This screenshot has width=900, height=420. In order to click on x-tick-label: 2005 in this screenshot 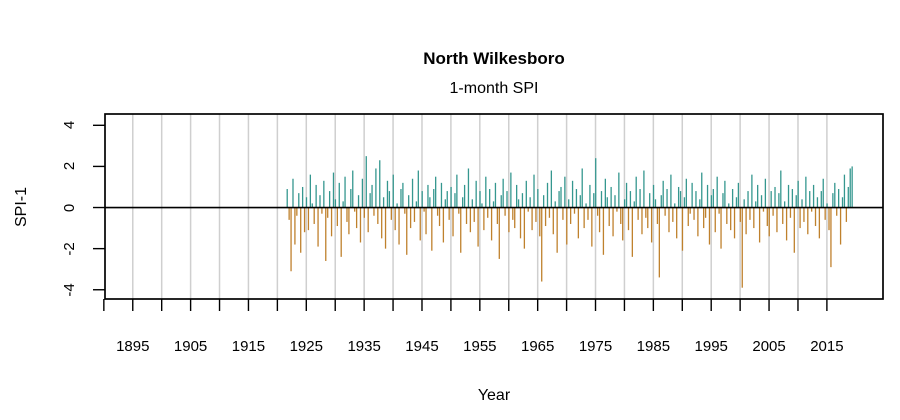, I will do `click(769, 346)`.